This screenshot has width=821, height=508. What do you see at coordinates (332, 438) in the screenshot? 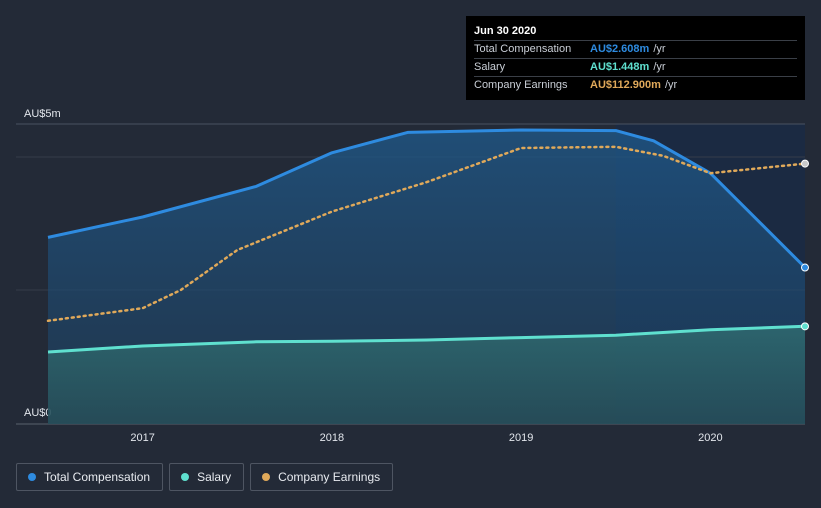
I see `x-tick-label: 2018` at bounding box center [332, 438].